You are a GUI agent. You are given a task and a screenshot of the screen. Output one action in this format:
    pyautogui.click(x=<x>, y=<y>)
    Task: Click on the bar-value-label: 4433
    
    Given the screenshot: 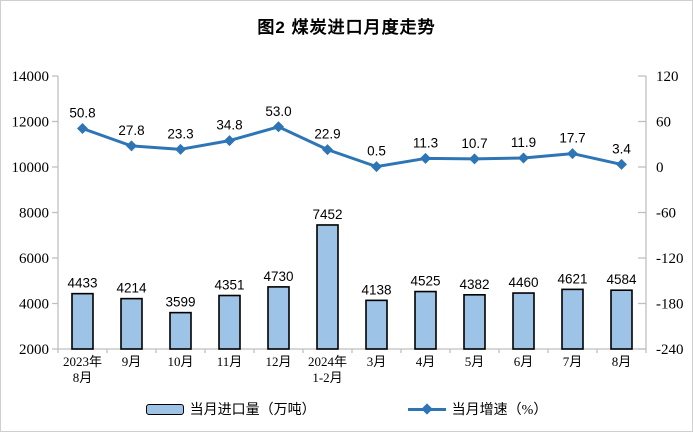 What is the action you would take?
    pyautogui.click(x=82, y=283)
    